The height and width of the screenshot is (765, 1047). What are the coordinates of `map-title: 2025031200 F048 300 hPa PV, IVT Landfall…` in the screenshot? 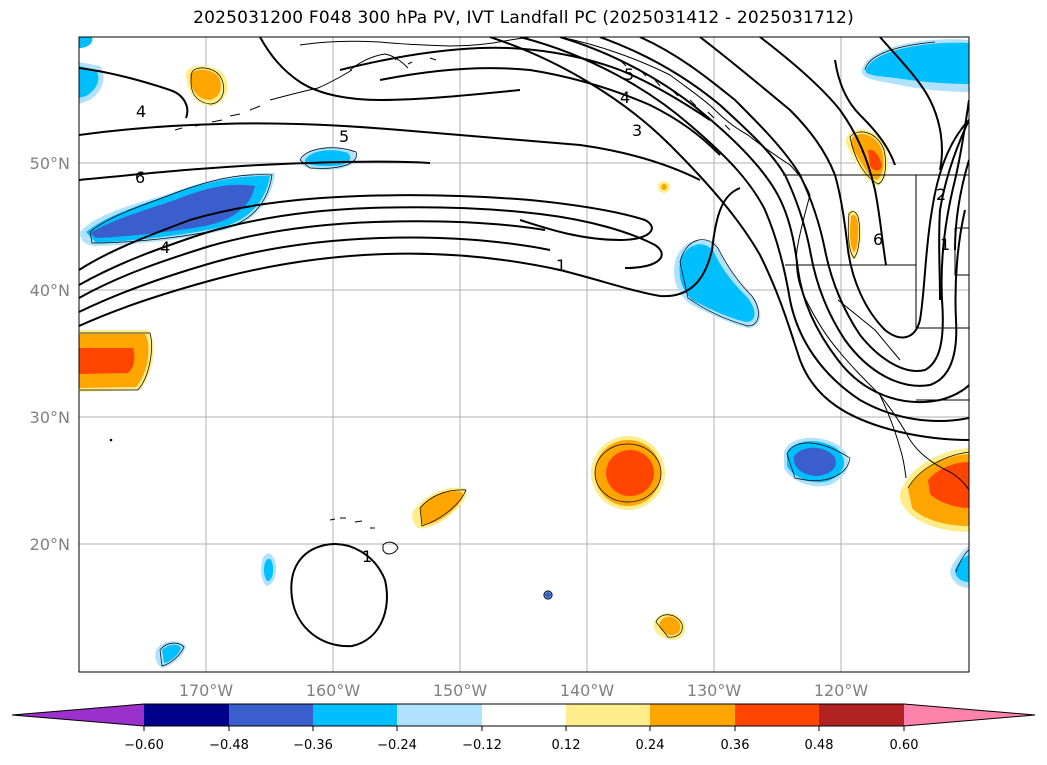 It's located at (523, 18).